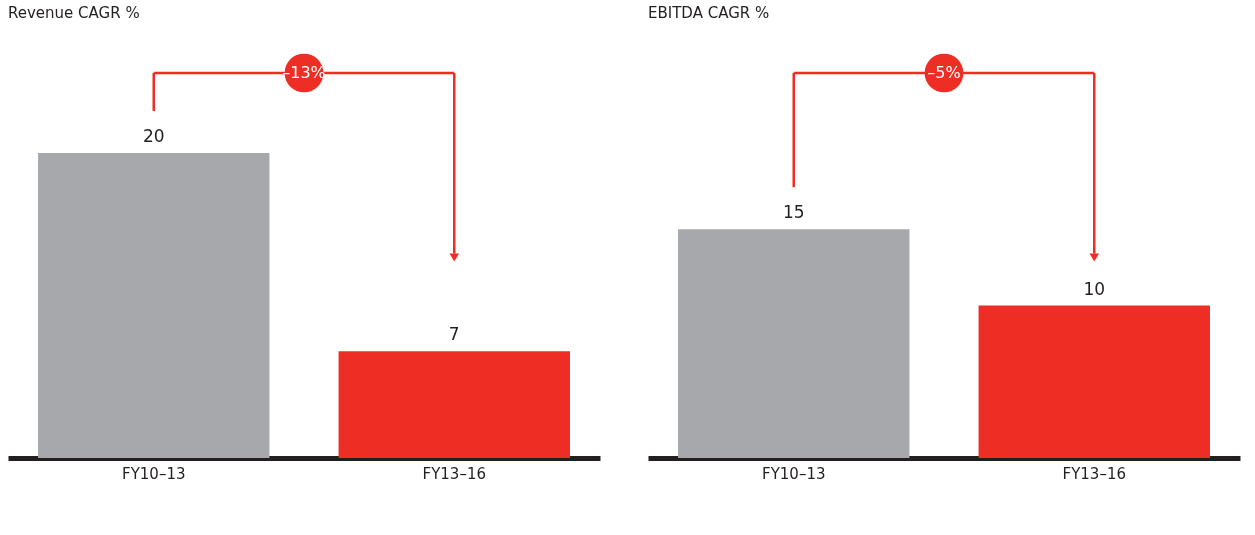  Describe the element at coordinates (74, 13) in the screenshot. I see `chart-title: Revenue CAGR %` at that location.